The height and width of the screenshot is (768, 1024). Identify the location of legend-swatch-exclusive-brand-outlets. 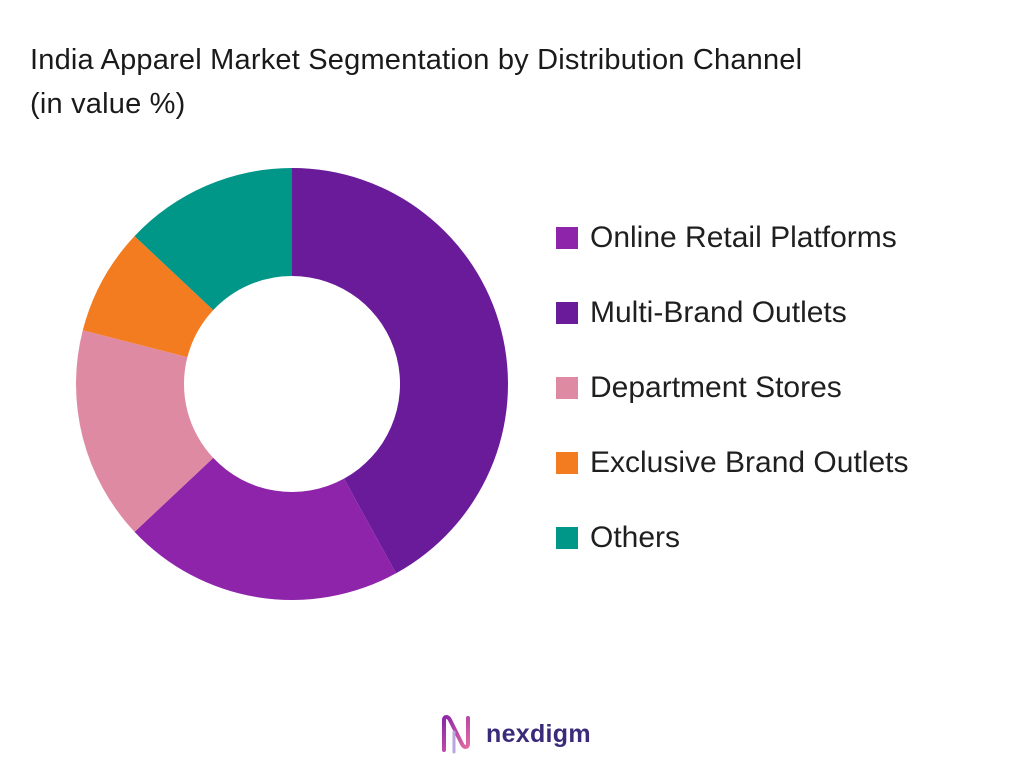
(567, 462).